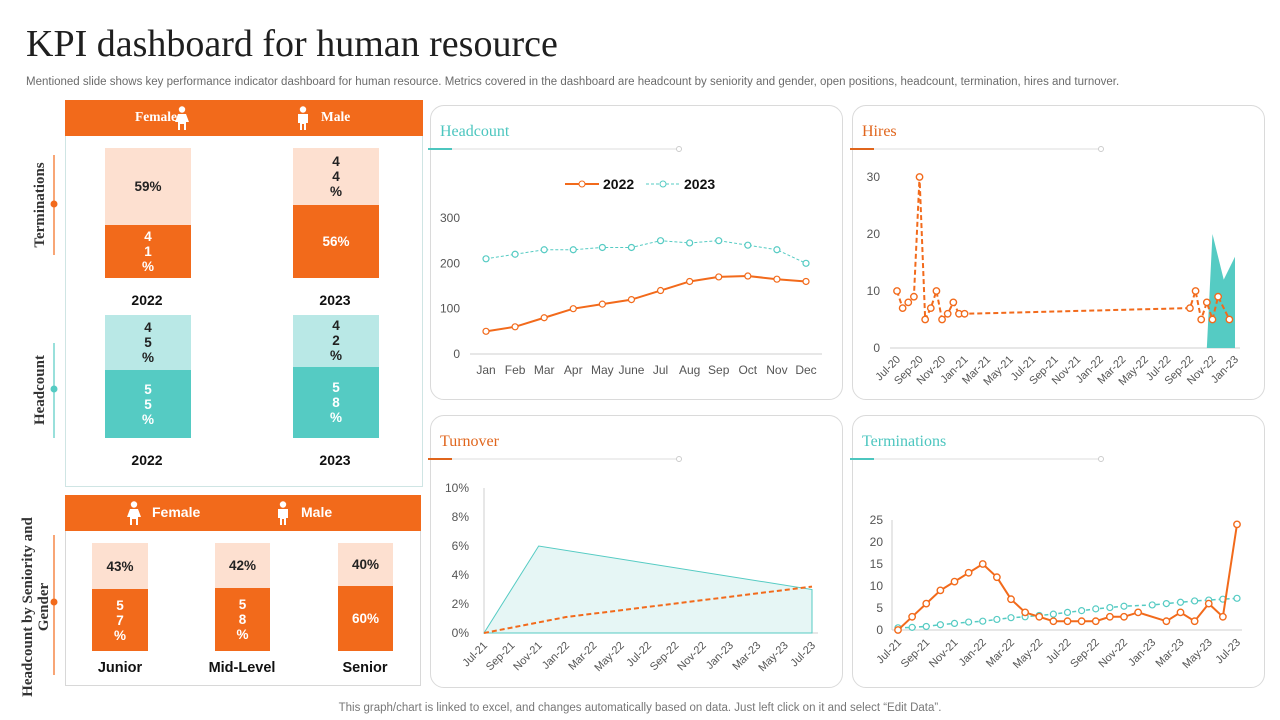 The height and width of the screenshot is (720, 1280). I want to click on headcount-2023-female-label: 4 2 %, so click(335, 341).